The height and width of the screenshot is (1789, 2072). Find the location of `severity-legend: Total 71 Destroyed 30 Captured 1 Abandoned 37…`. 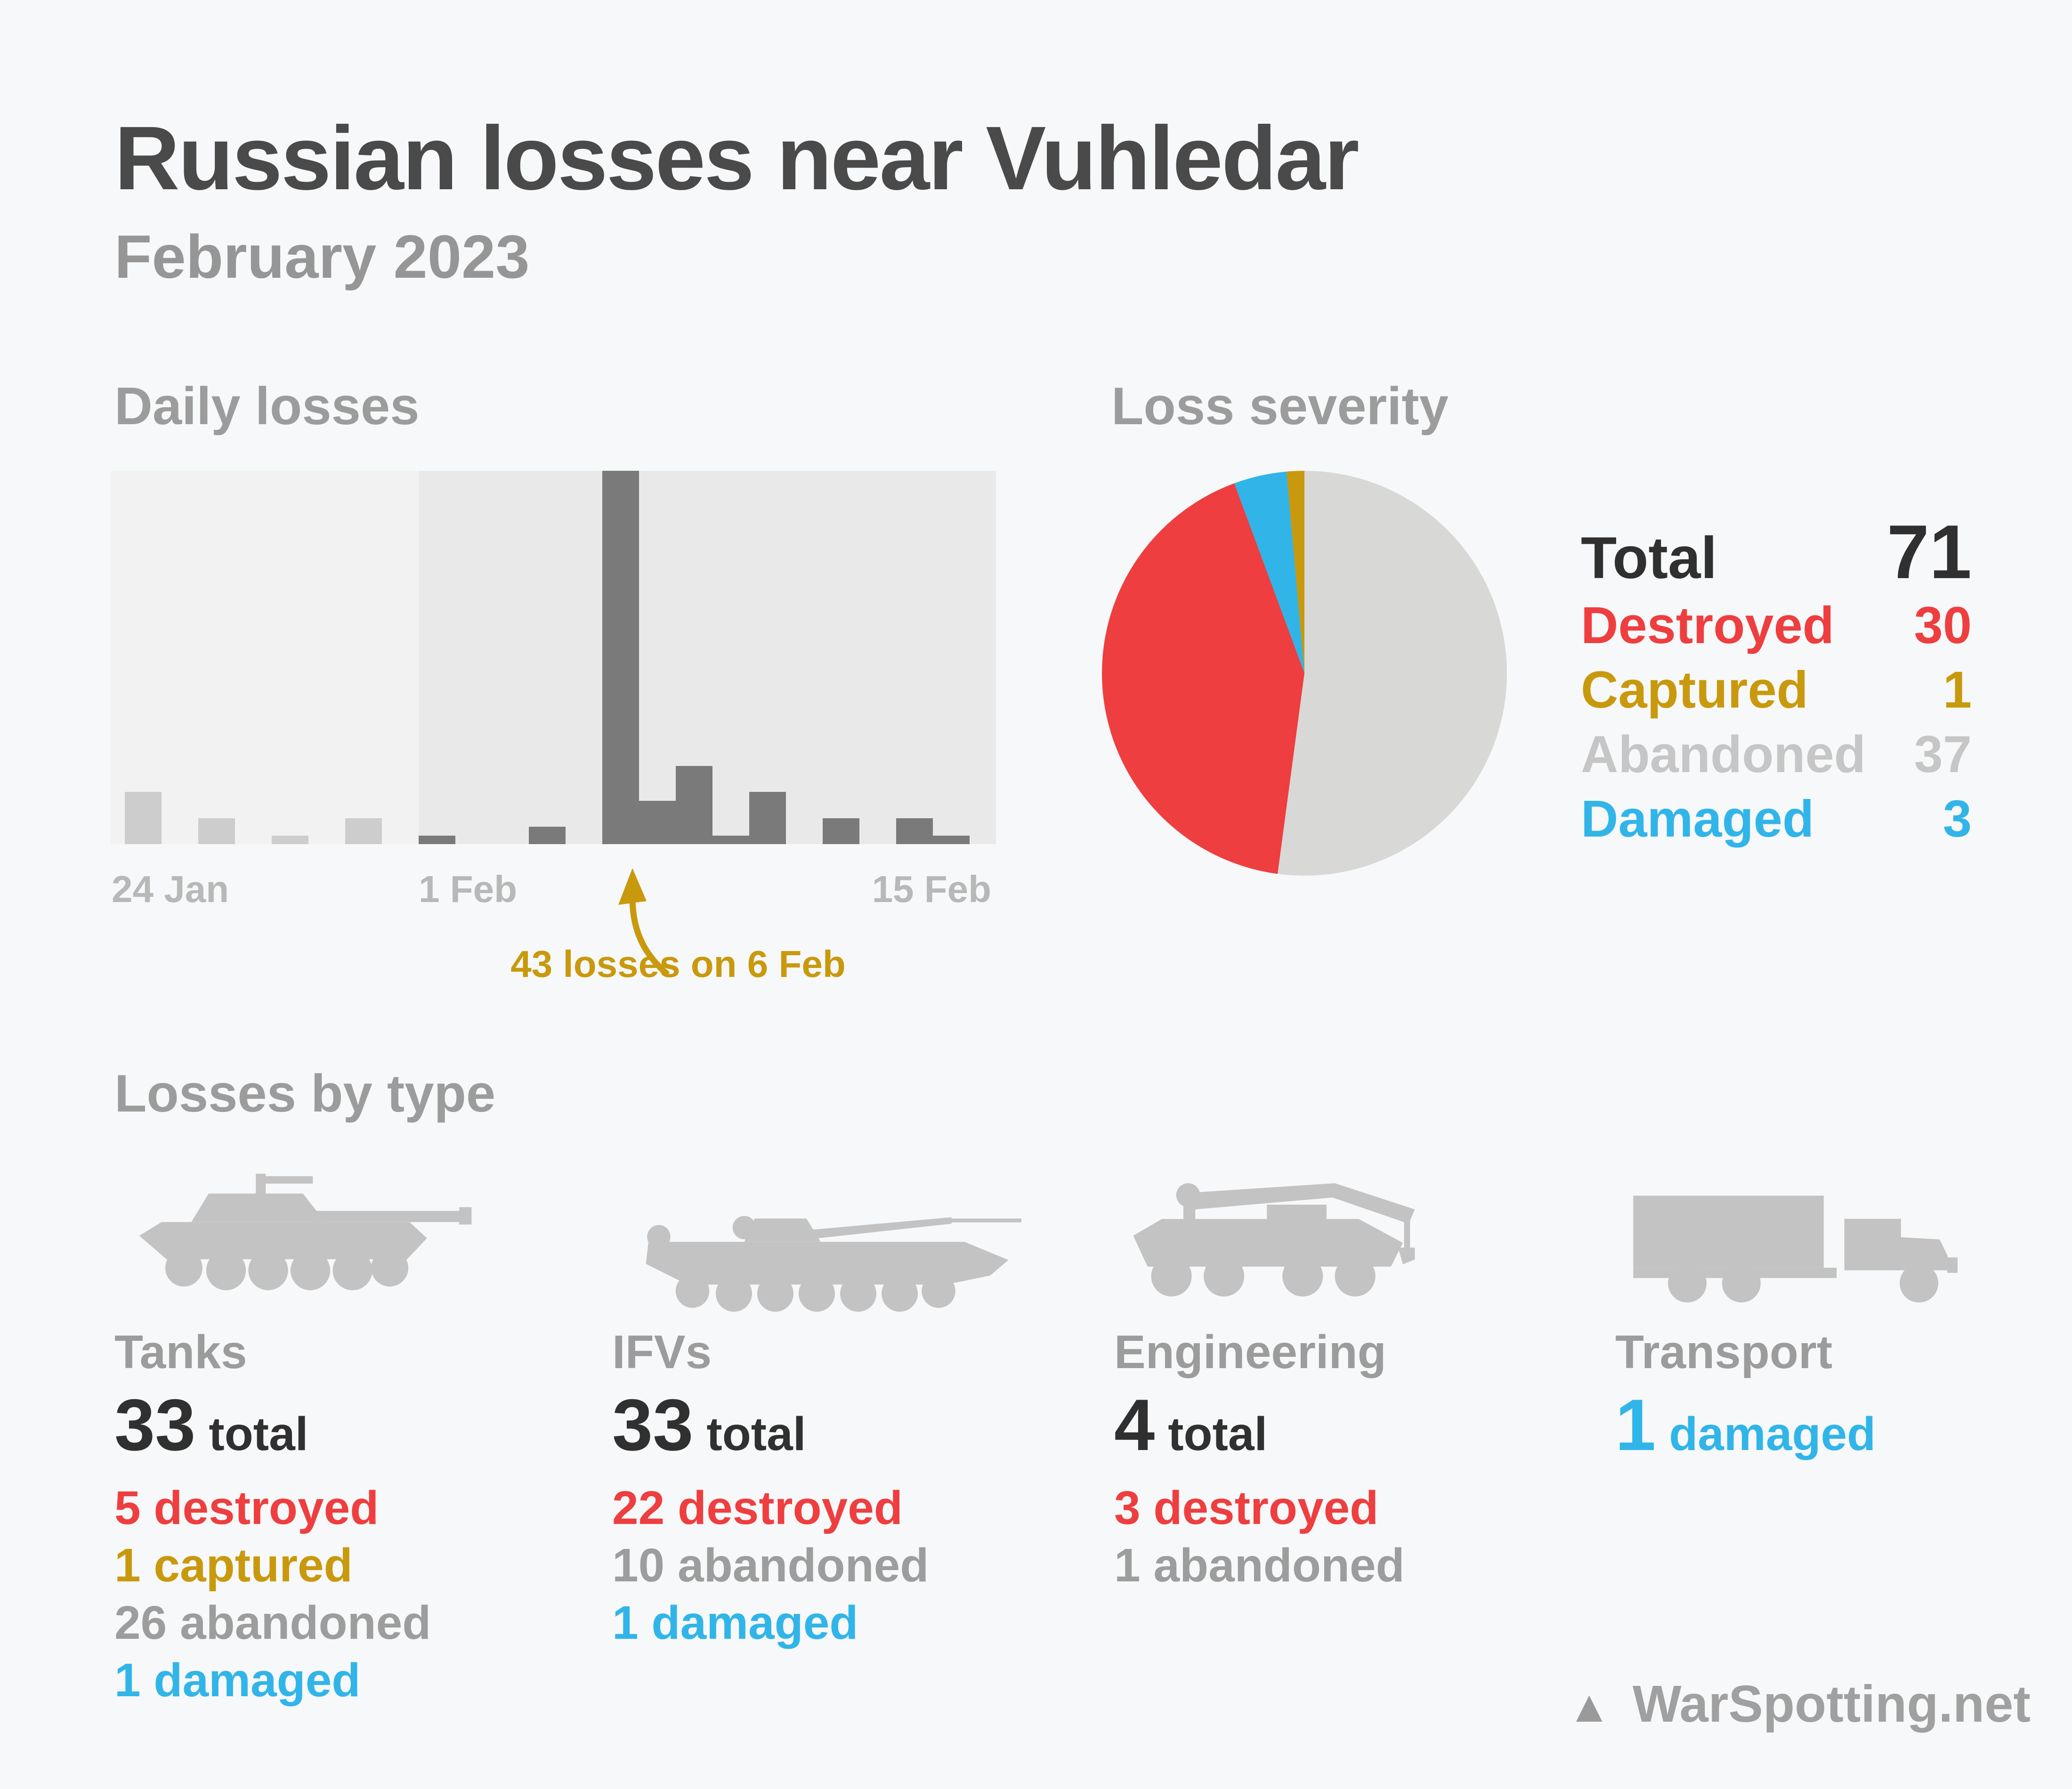

severity-legend: Total 71 Destroyed 30 Captured 1 Abandoned 37… is located at coordinates (1776, 681).